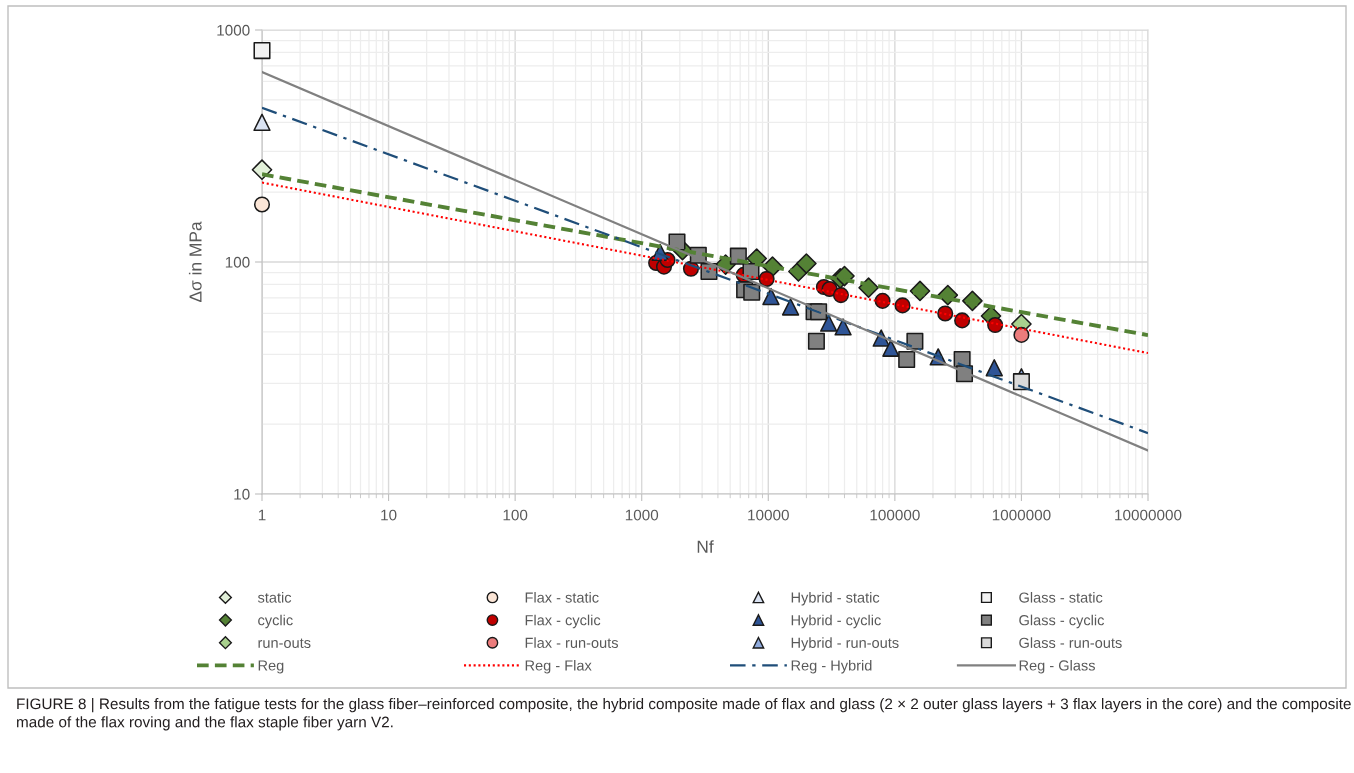 This screenshot has height=773, width=1354. Describe the element at coordinates (558, 666) in the screenshot. I see `legend-label: Reg - Flax` at that location.